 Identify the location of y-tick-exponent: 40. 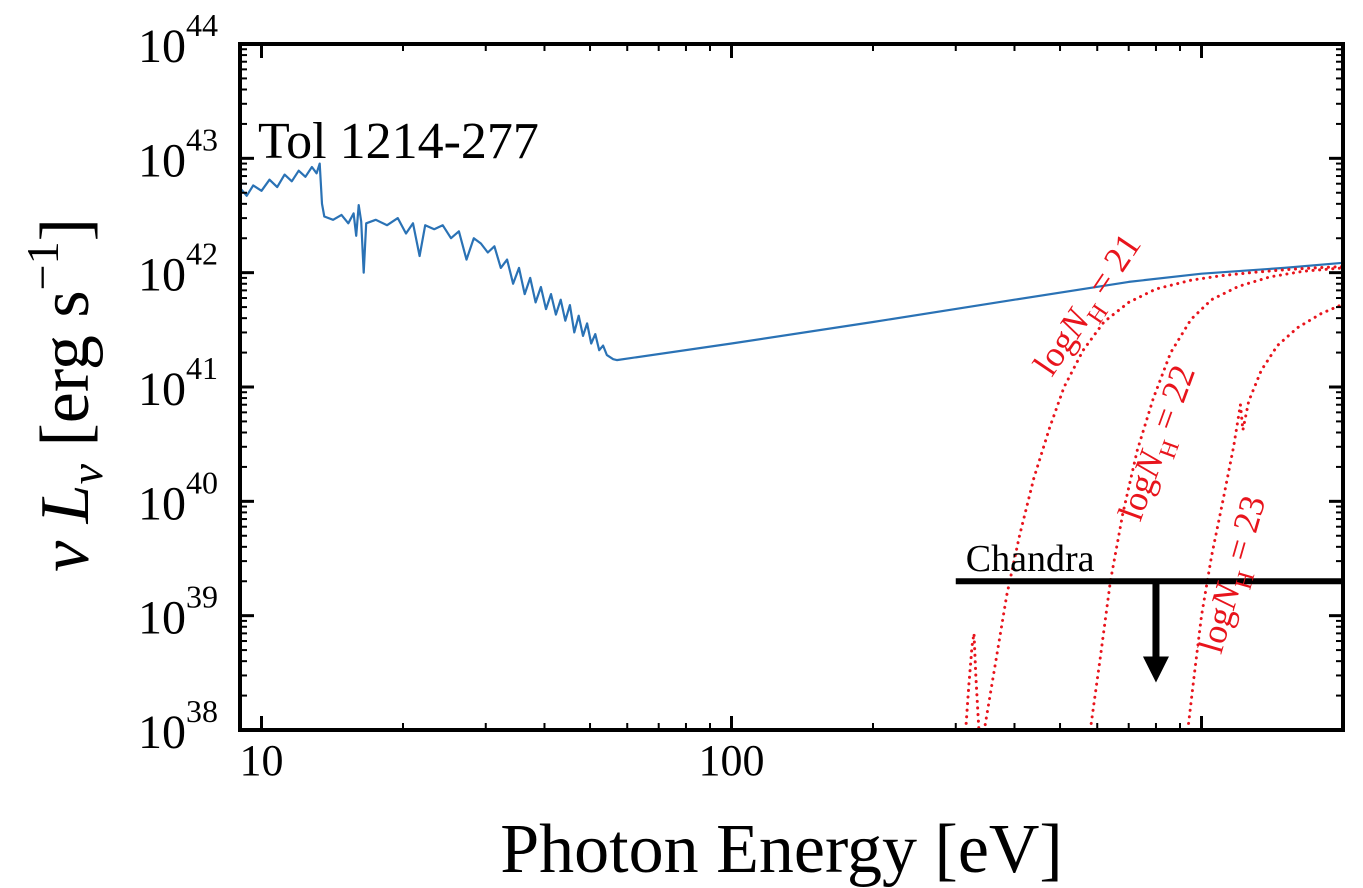
(202, 482).